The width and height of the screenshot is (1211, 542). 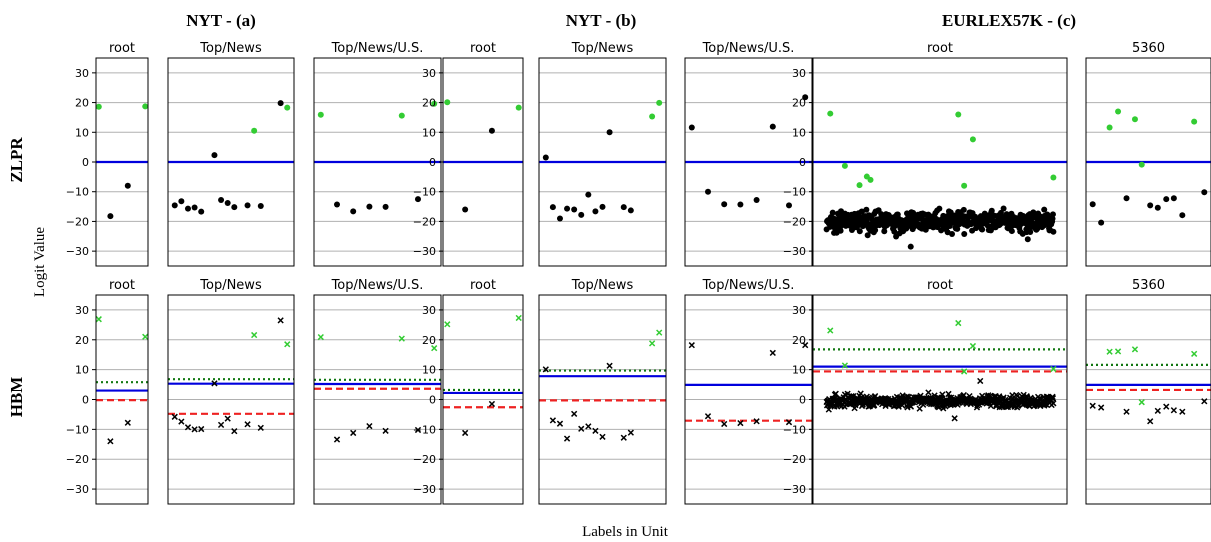 What do you see at coordinates (1148, 391) in the screenshot?
I see `panel-hbm-eurlex57k-c-5360: 5360` at bounding box center [1148, 391].